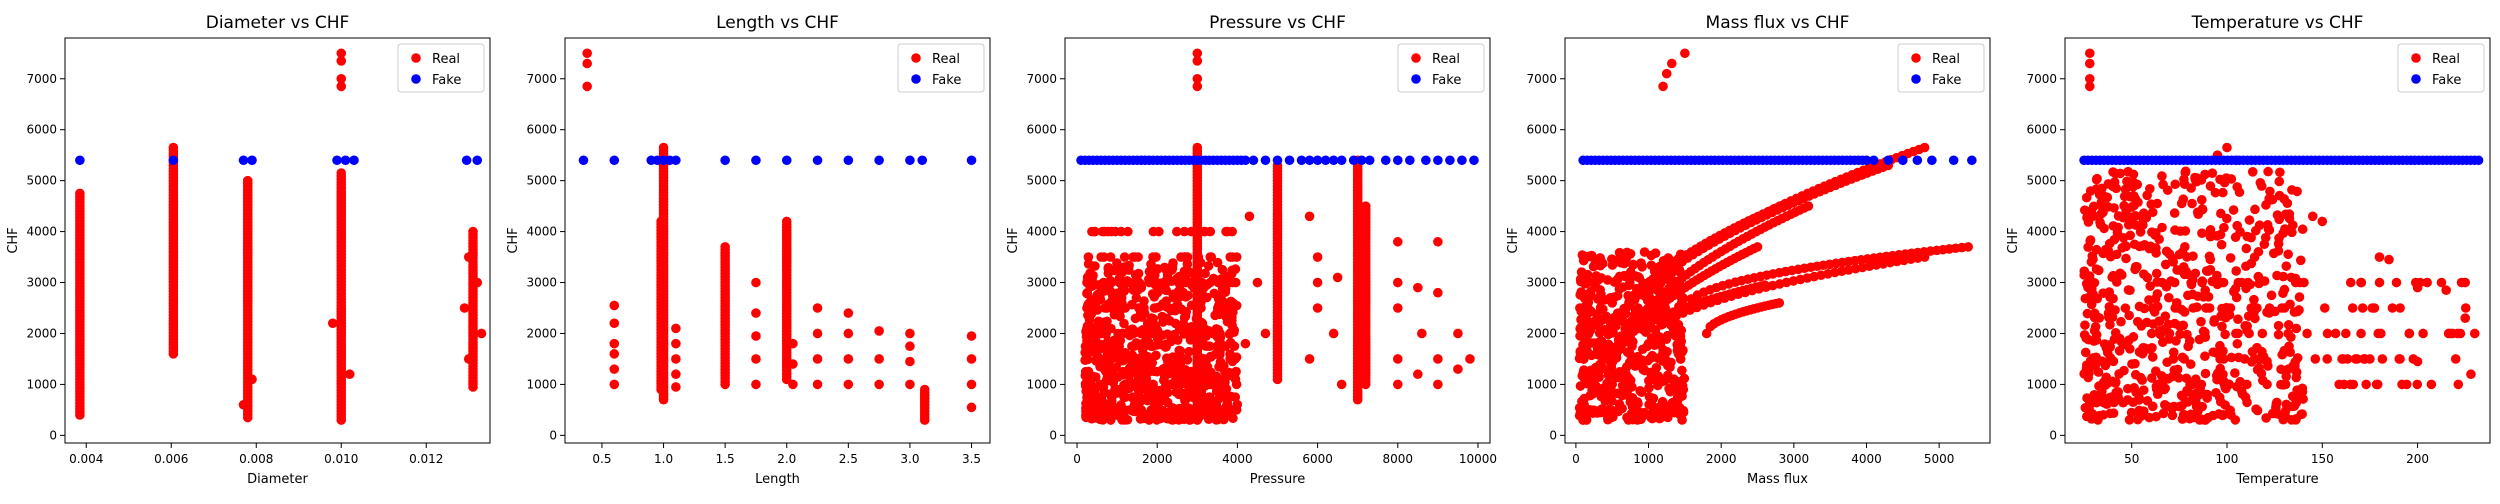  Describe the element at coordinates (786, 459) in the screenshot. I see `x-tick-label: 2.0` at that location.